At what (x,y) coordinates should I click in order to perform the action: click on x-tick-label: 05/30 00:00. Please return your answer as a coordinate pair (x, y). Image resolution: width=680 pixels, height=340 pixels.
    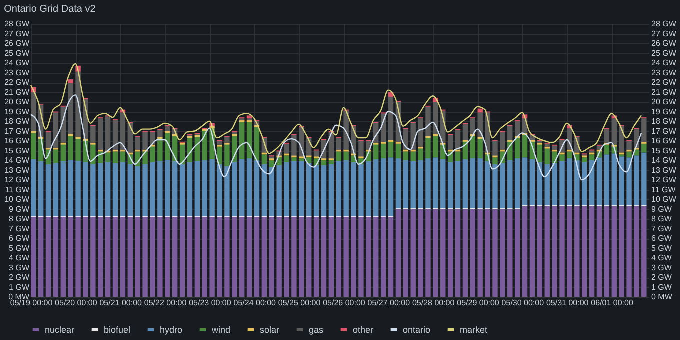
    Looking at the image, I should click on (523, 303).